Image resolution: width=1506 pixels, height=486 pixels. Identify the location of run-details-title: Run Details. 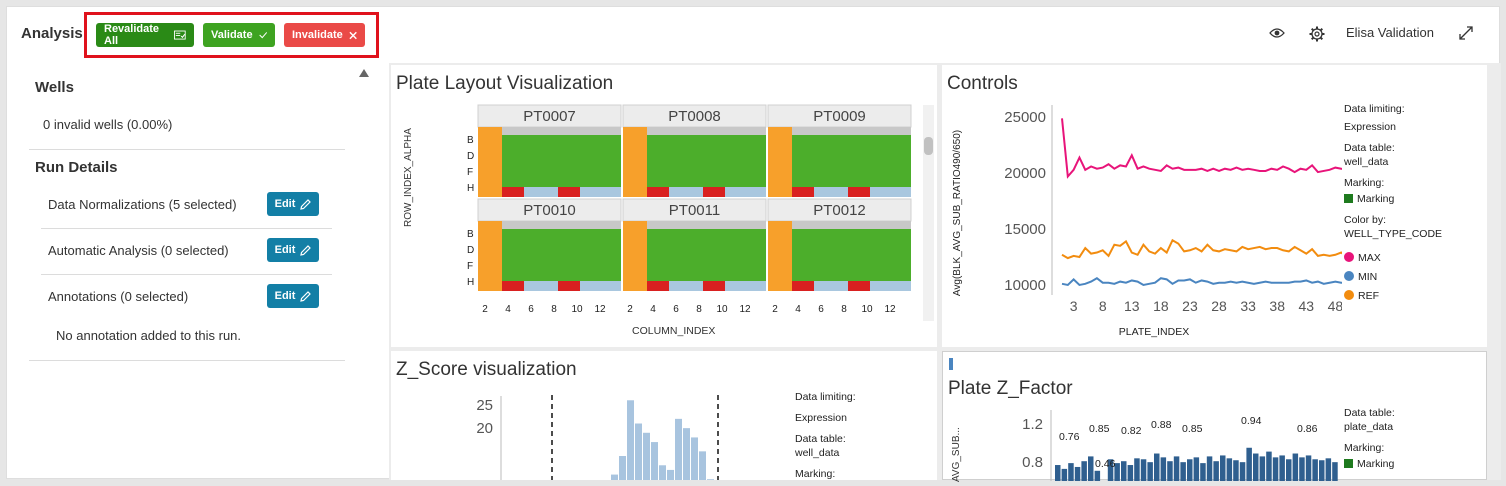
(76, 167).